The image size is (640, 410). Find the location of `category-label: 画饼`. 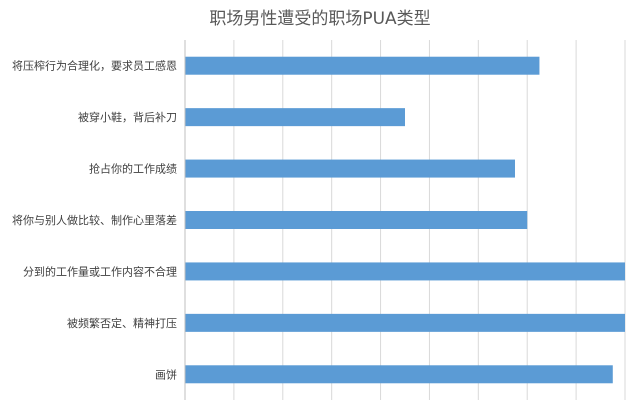

category-label: 画饼 is located at coordinates (166, 374).